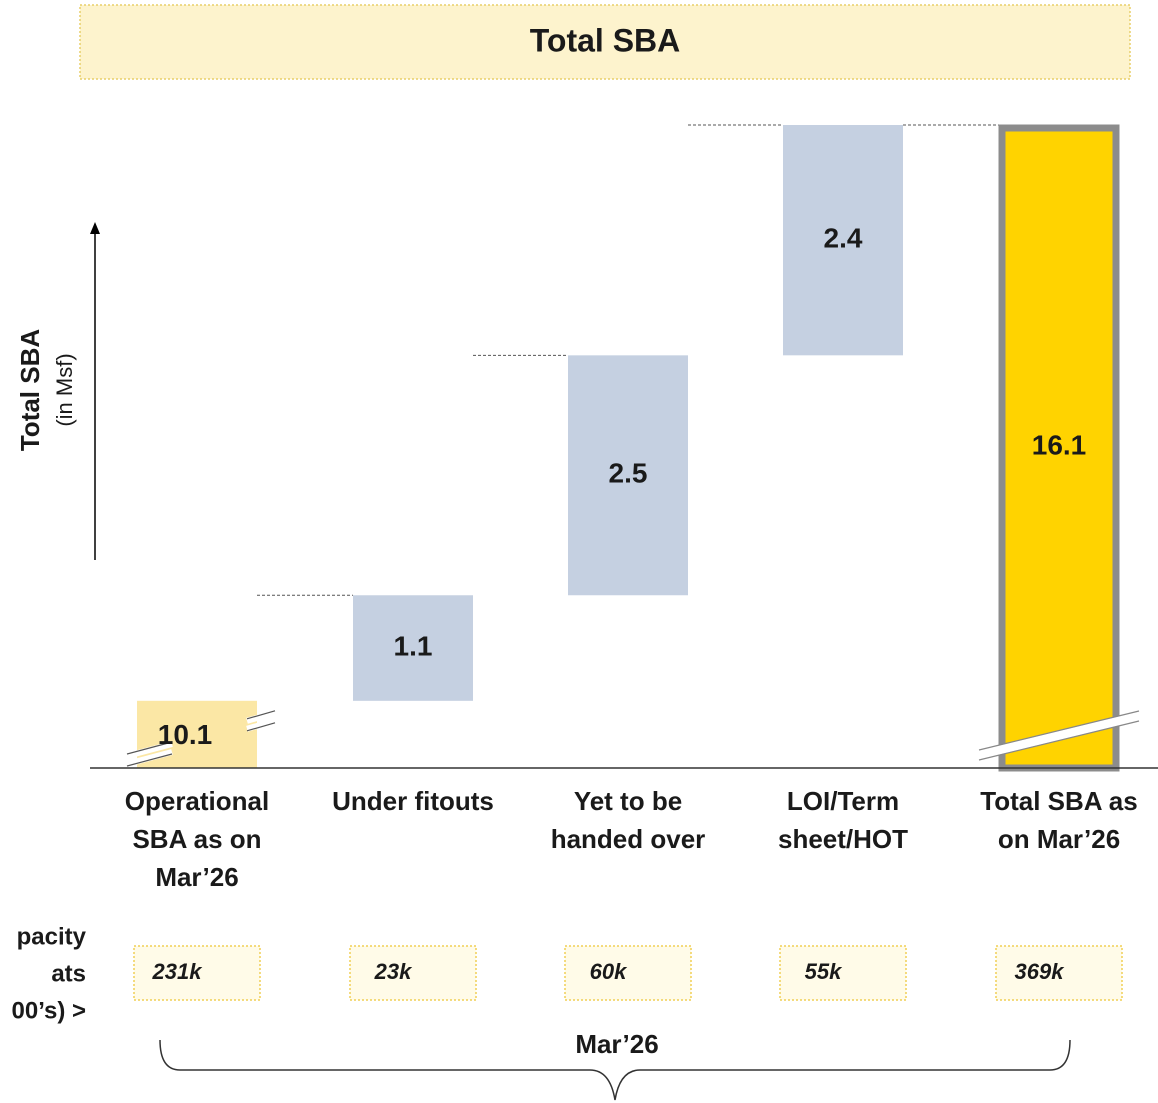 This screenshot has width=1158, height=1103. What do you see at coordinates (393, 971) in the screenshot?
I see `seats-label: 23k` at bounding box center [393, 971].